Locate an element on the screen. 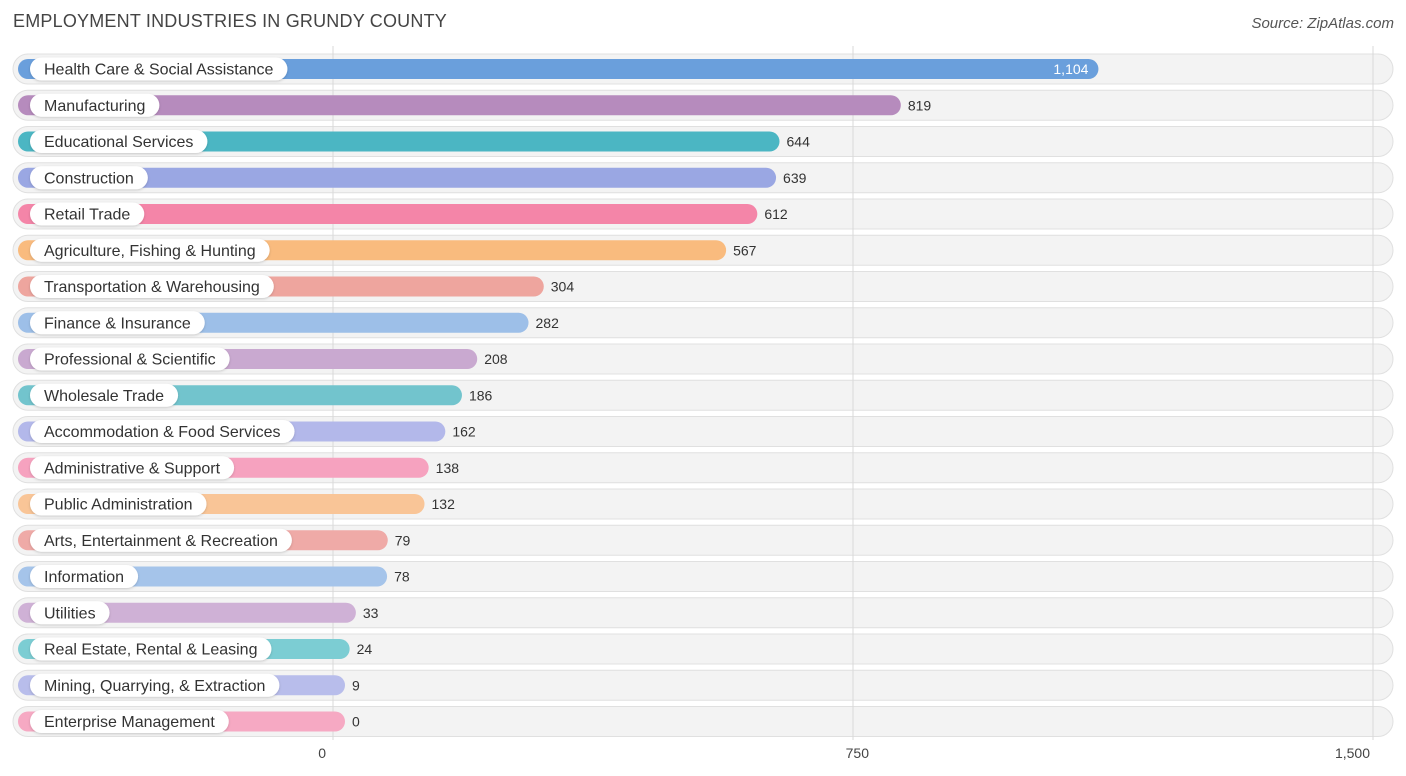  category-label: Real Estate, Rental & Leasing is located at coordinates (150, 650).